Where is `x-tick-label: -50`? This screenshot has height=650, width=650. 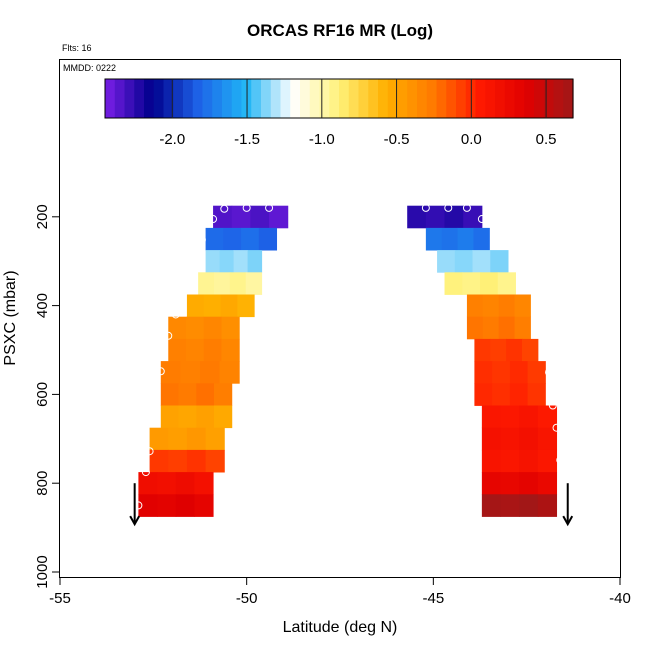 x-tick-label: -50 is located at coordinates (247, 598).